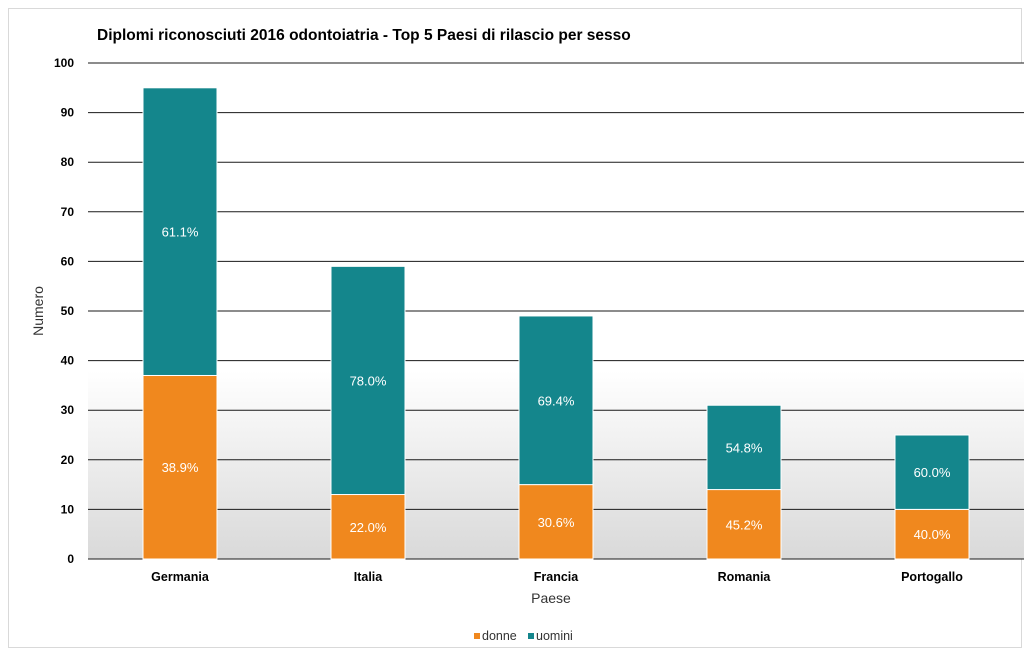  I want to click on data-label: 30.6%, so click(556, 522).